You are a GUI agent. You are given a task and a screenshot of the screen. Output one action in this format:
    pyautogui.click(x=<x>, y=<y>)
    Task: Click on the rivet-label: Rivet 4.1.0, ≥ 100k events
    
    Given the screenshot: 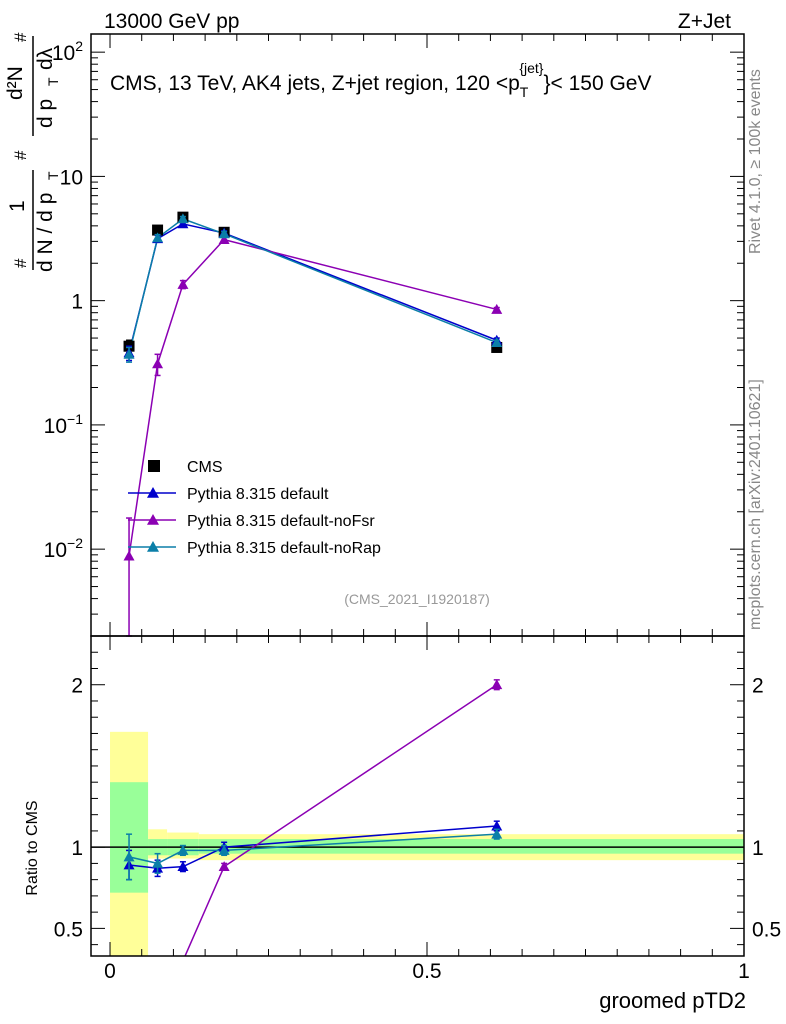 What is the action you would take?
    pyautogui.click(x=755, y=161)
    